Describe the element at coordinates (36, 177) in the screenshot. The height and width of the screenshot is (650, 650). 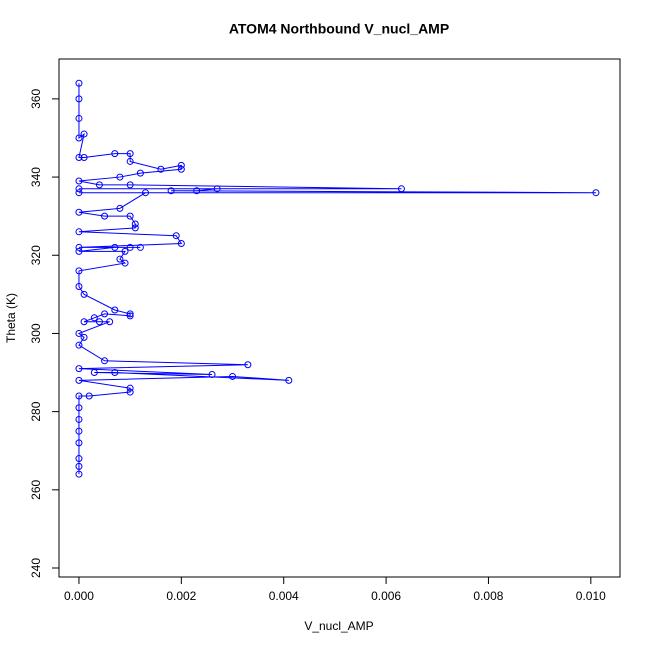
I see `y-tick-label: 340` at that location.